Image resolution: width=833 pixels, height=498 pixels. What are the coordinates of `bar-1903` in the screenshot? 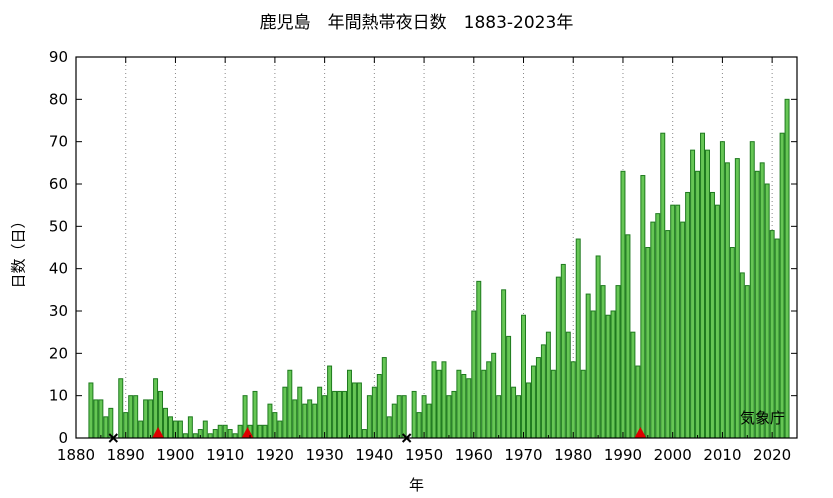 It's located at (190, 427).